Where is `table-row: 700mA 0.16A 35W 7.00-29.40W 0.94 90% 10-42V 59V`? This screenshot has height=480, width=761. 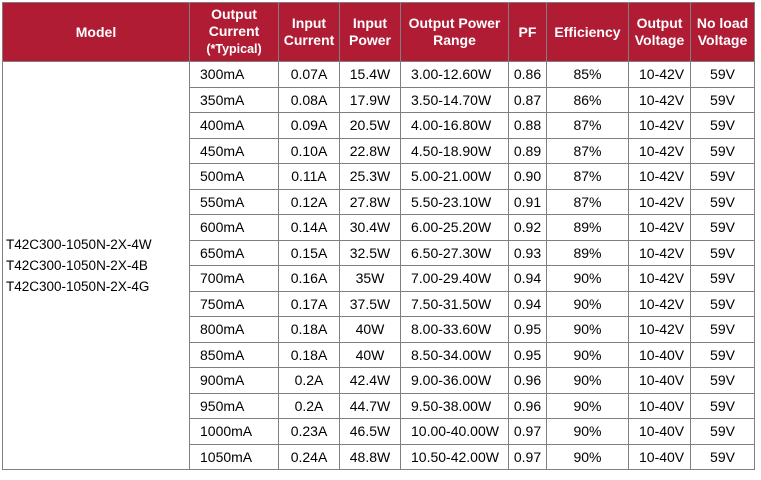 table-row: 700mA 0.16A 35W 7.00-29.40W 0.94 90% 10-42V 59V is located at coordinates (379, 278).